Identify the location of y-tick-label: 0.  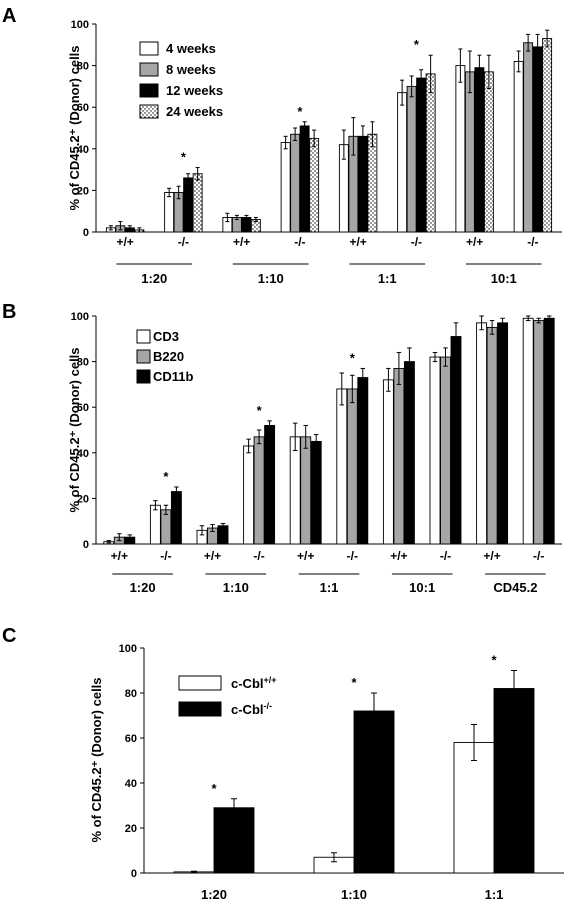
(86, 545).